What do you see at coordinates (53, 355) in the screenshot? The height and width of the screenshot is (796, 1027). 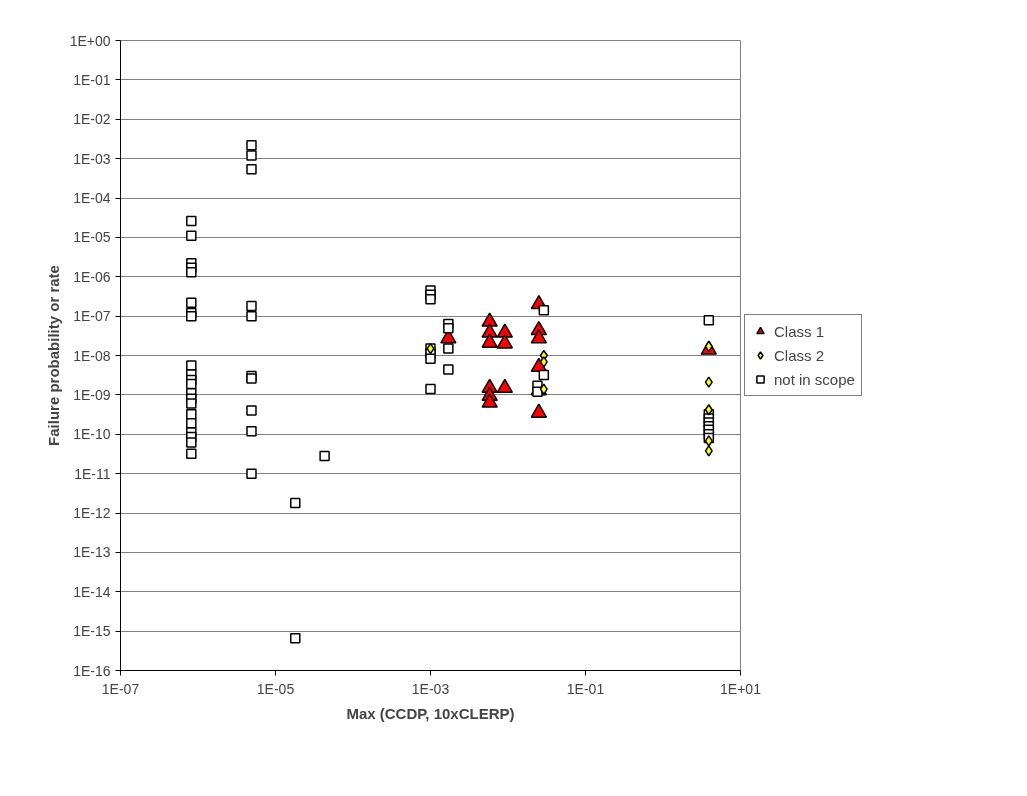 I see `y-axis-title: Failure probability or rate` at bounding box center [53, 355].